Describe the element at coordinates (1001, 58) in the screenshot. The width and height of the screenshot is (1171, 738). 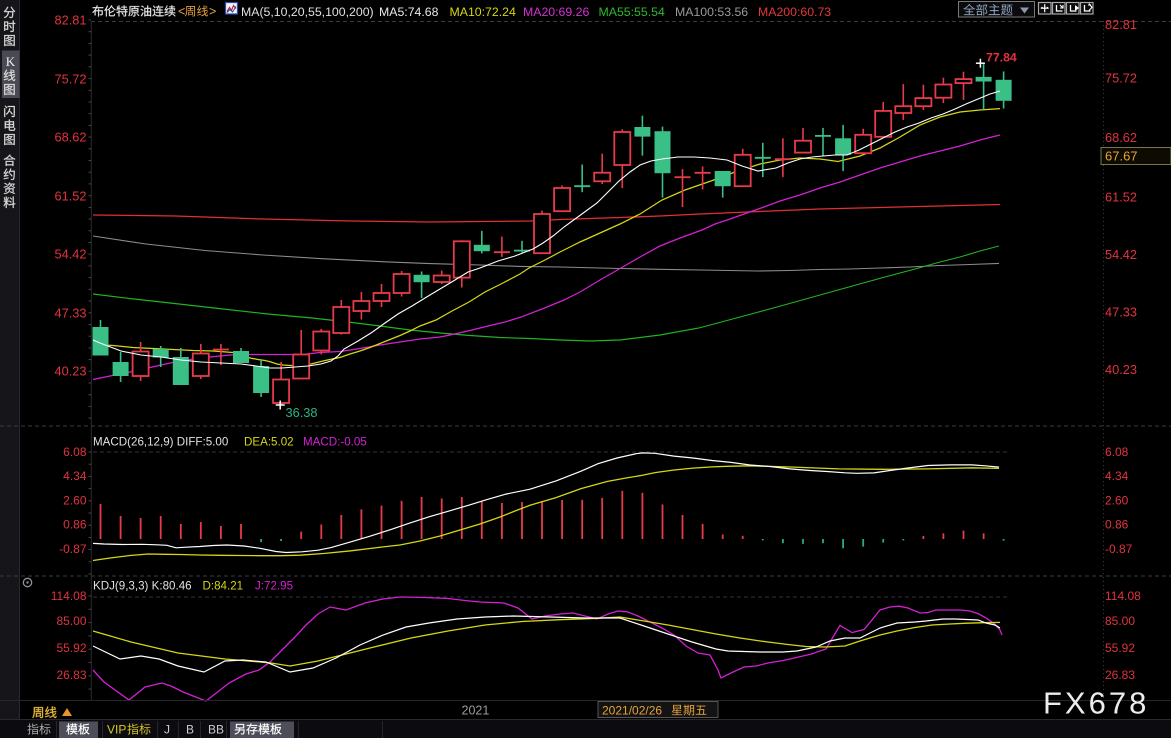
I see `svg-text: 77.84` at that location.